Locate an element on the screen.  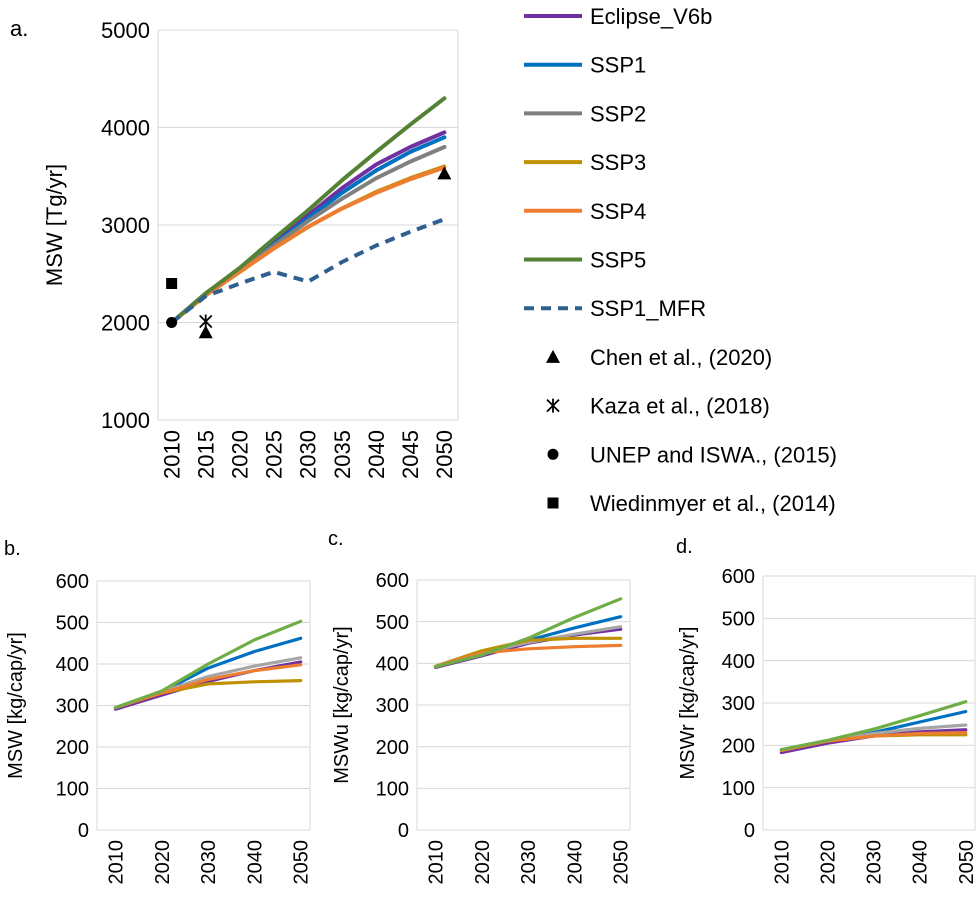
legend-label: SSP1 is located at coordinates (618, 65).